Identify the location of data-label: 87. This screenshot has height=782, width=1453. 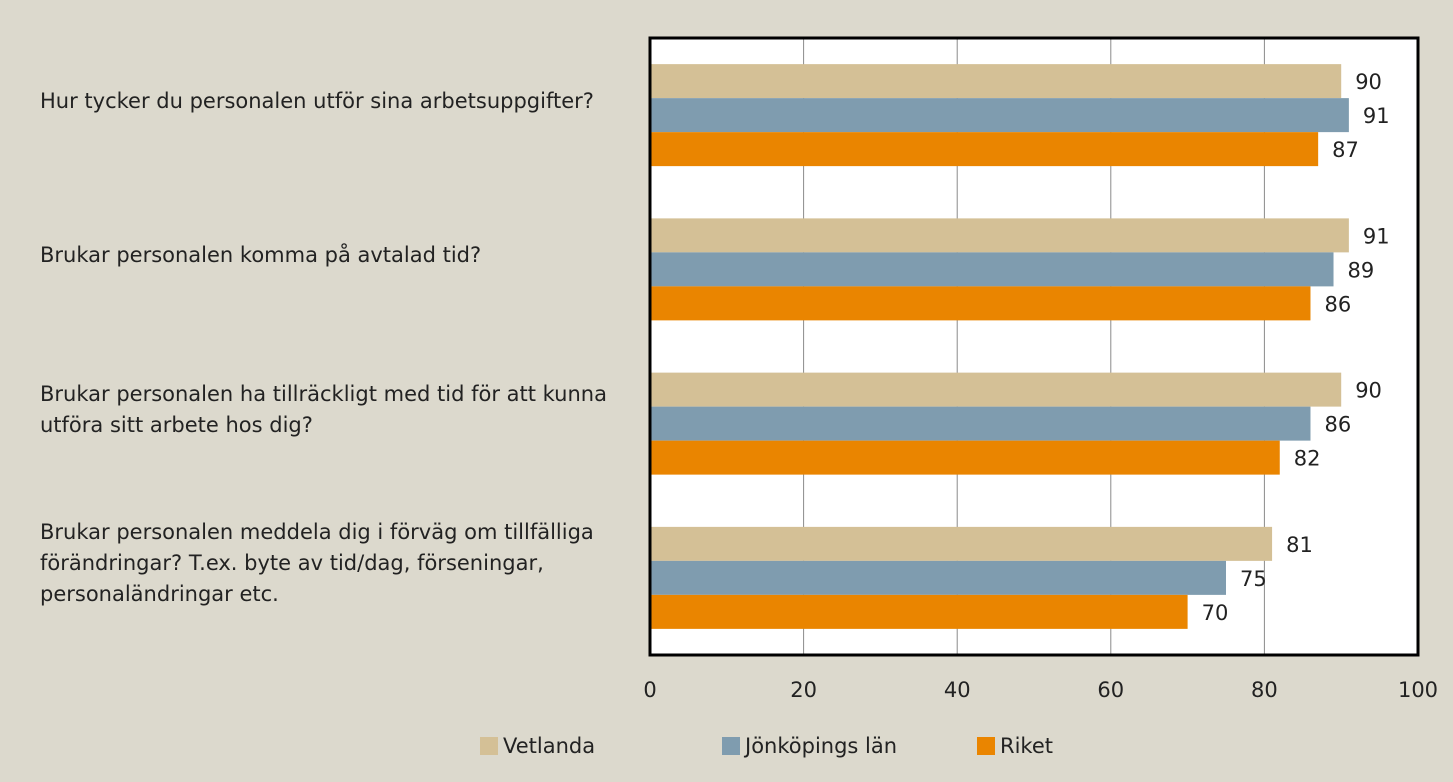
(1345, 150).